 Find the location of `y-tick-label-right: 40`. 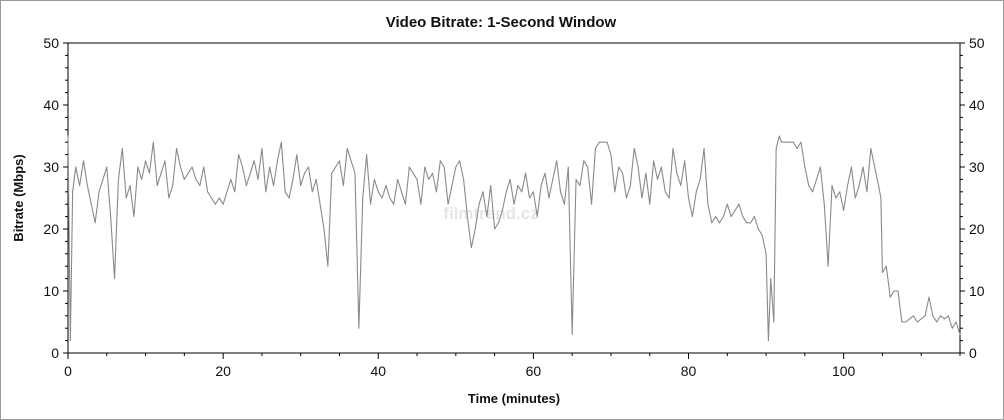

y-tick-label-right: 40 is located at coordinates (977, 105).